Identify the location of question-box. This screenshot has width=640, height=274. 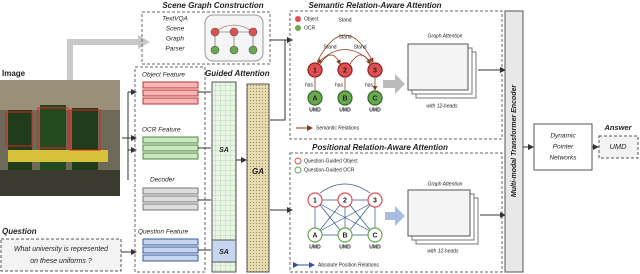
(61, 255).